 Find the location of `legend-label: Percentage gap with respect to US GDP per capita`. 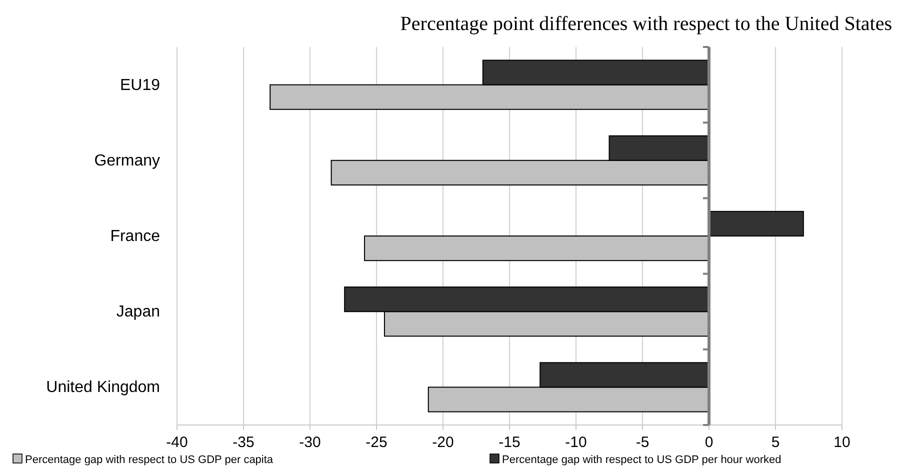

legend-label: Percentage gap with respect to US GDP per capita is located at coordinates (149, 460).